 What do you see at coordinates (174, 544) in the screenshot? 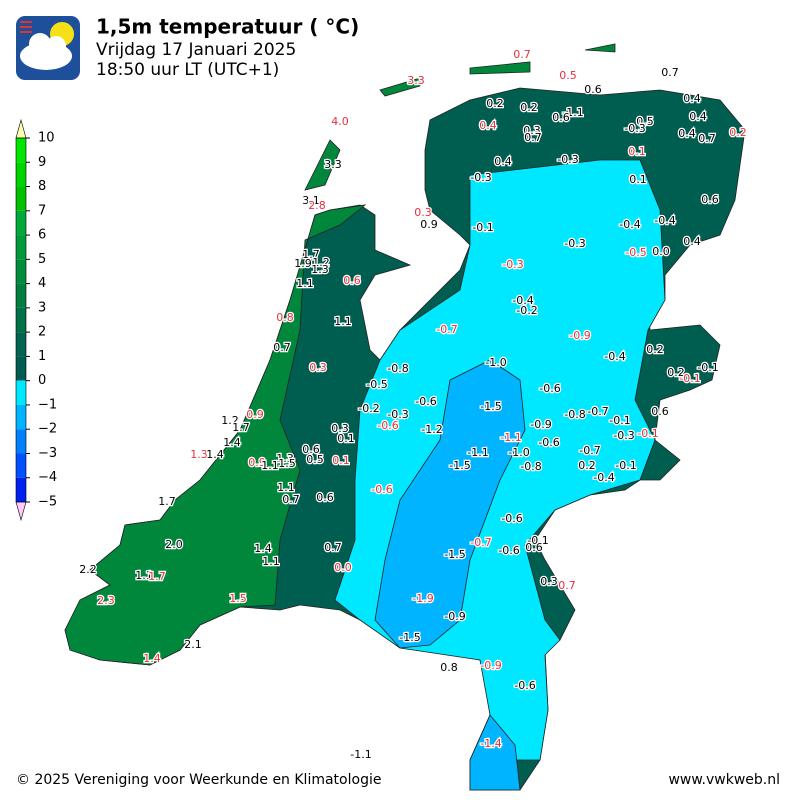
I see `station-value: 2.0` at bounding box center [174, 544].